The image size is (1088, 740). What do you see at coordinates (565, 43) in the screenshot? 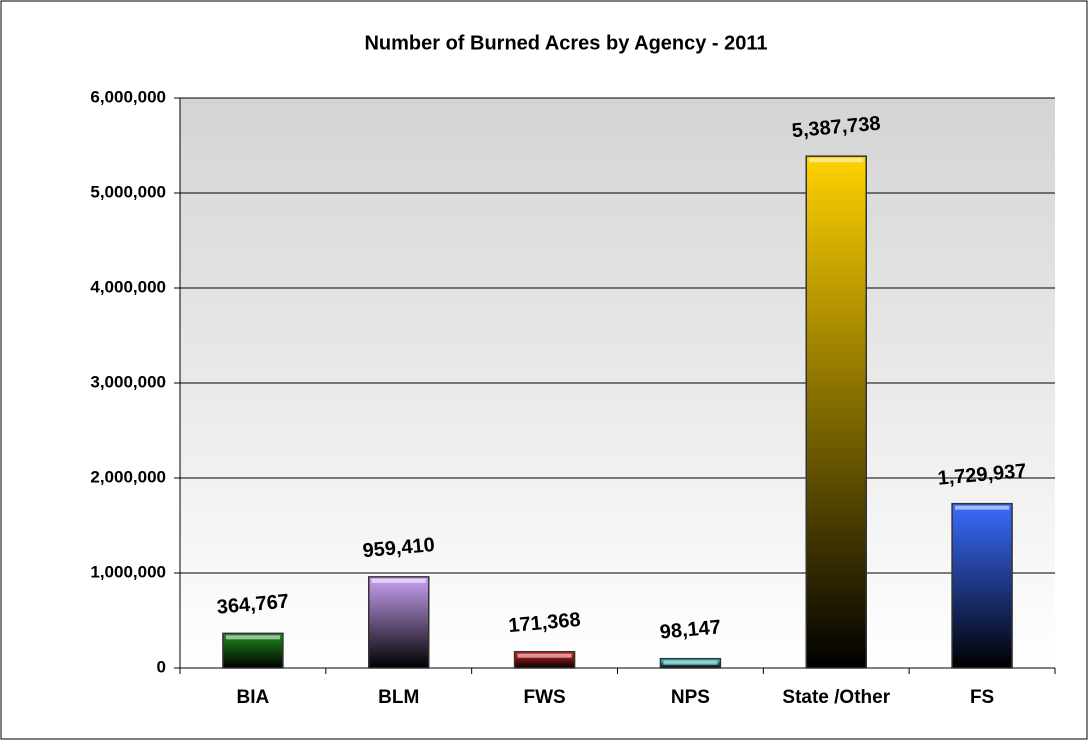
I see `chart-title: Number of Burned Acres by Agency - 2011` at bounding box center [565, 43].